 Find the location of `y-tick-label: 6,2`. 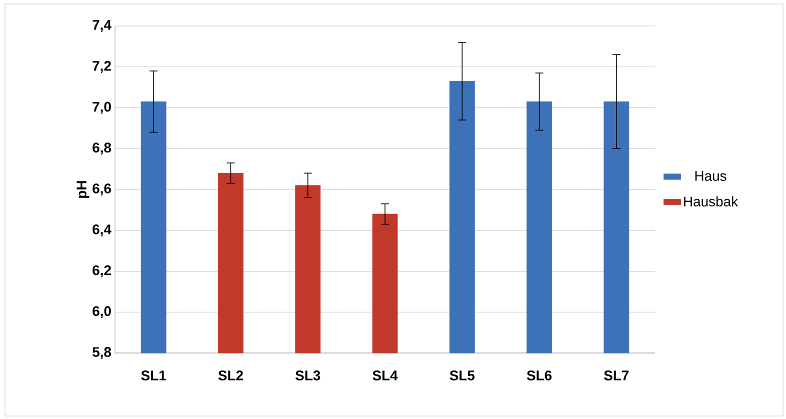

y-tick-label: 6,2 is located at coordinates (101, 271).